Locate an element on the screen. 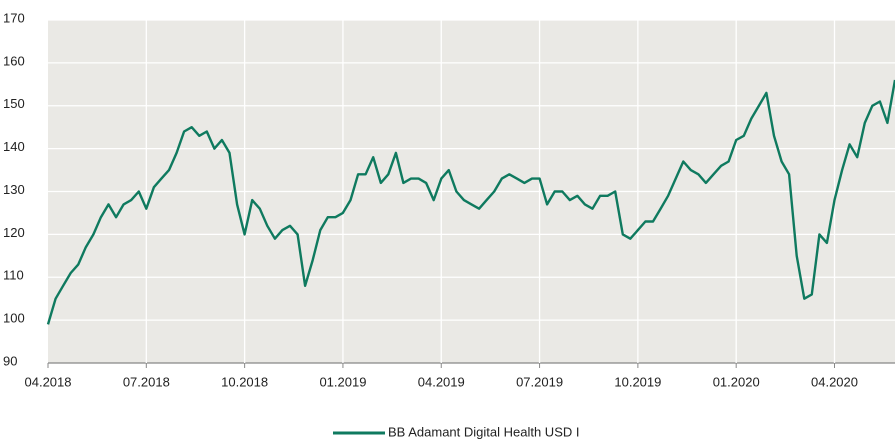  y-tick-label: 170 is located at coordinates (14, 17).